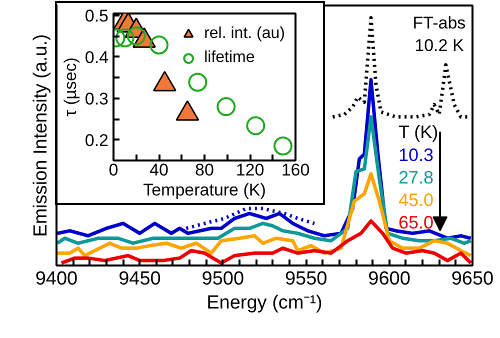 The image size is (500, 338). I want to click on x-tick-label: 9650, so click(472, 279).